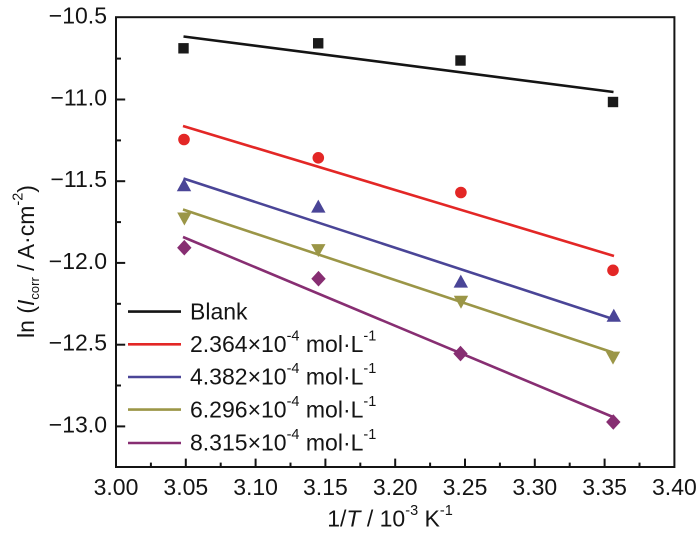  I want to click on svg-text: 3.30, so click(534, 487).